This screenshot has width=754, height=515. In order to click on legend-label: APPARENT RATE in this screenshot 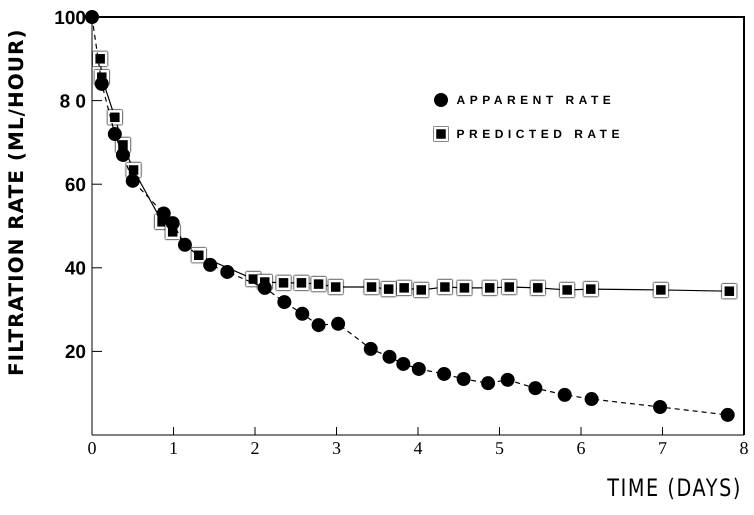, I will do `click(536, 100)`.